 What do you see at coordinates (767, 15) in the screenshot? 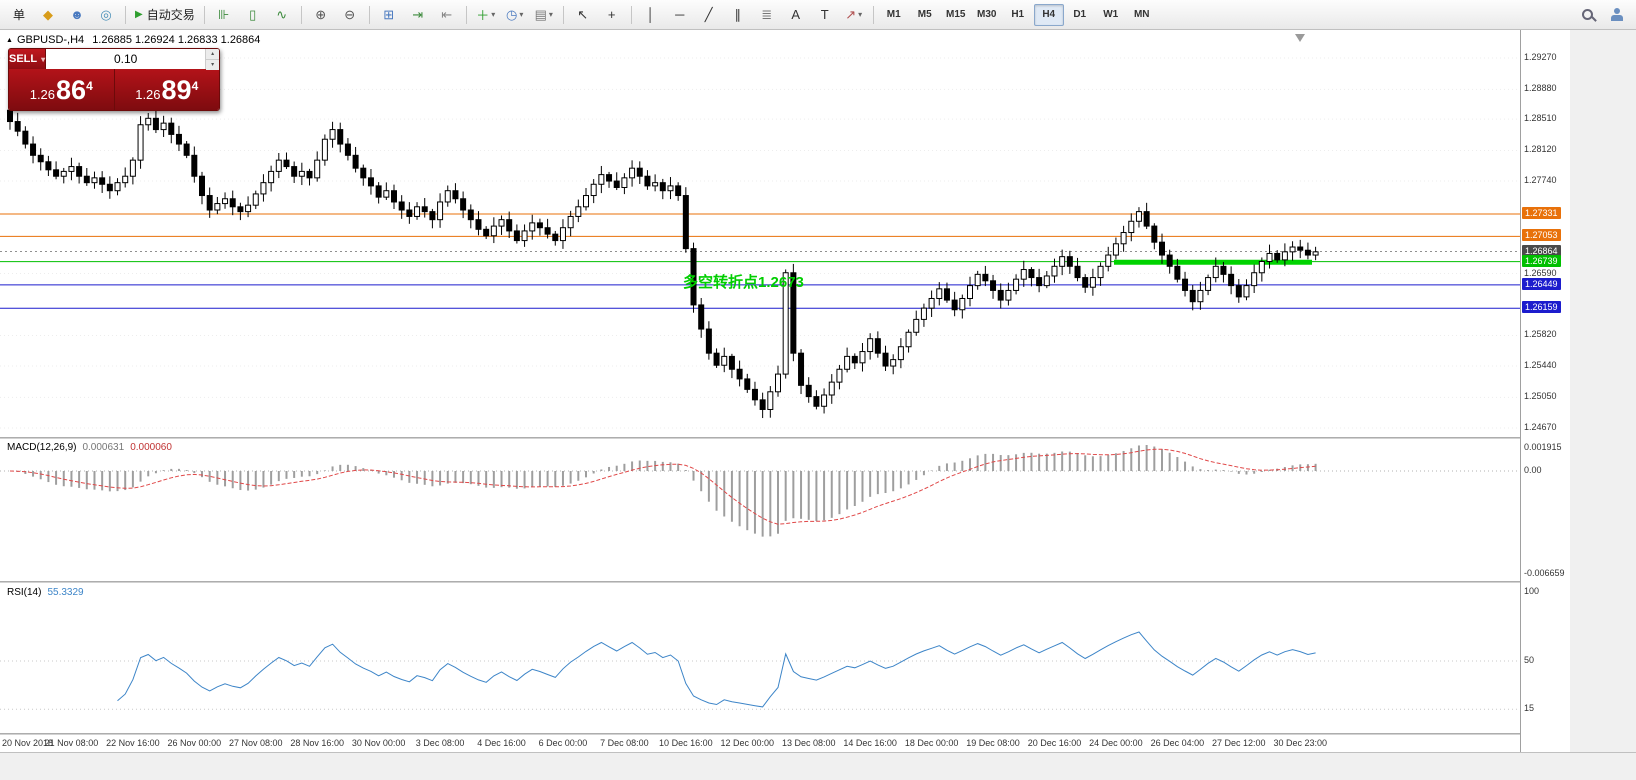
I see `fibonacci-tool: ≣` at bounding box center [767, 15].